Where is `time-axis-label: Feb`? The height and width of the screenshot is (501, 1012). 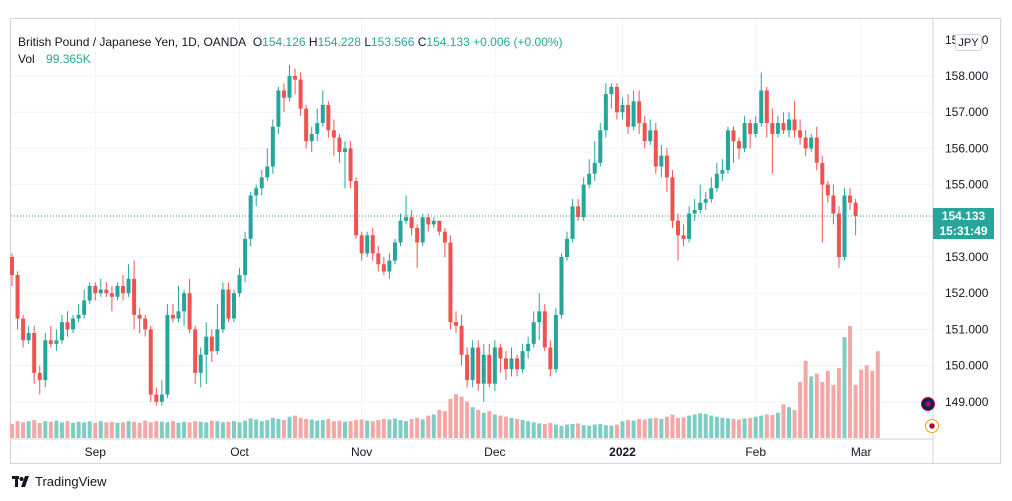
time-axis-label: Feb is located at coordinates (755, 452).